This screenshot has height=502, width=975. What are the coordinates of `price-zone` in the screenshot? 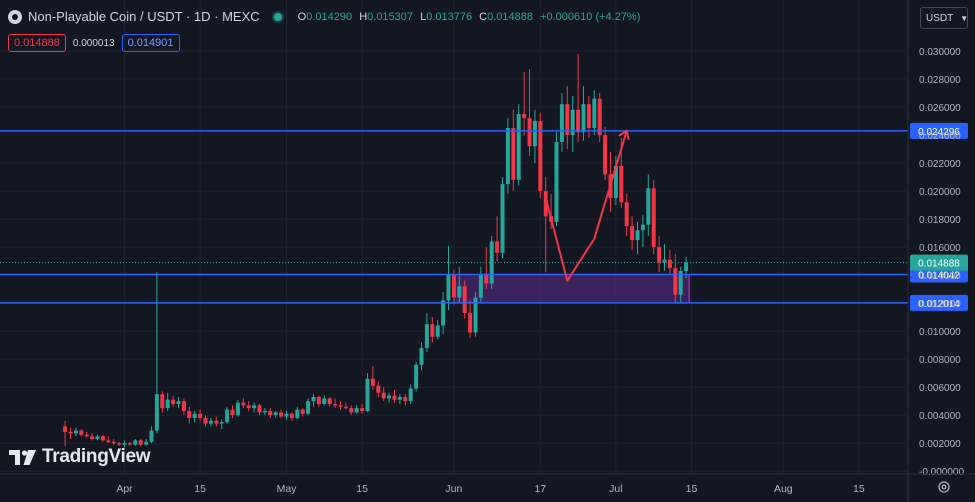 It's located at (571, 288).